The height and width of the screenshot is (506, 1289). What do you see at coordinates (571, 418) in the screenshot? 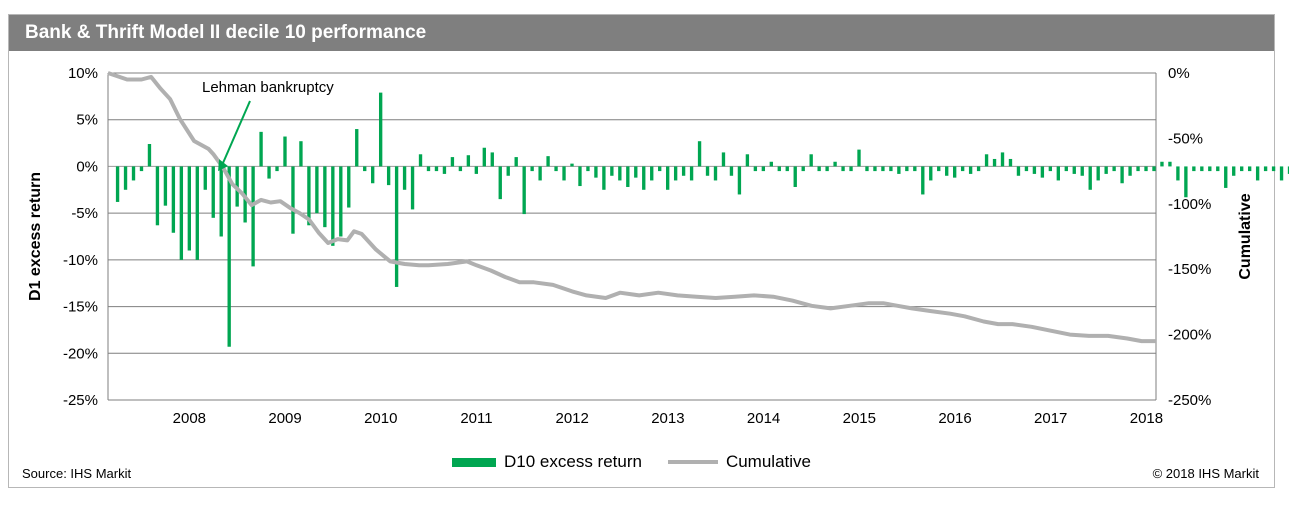
I see `x-tick-label: 2012` at bounding box center [571, 418].